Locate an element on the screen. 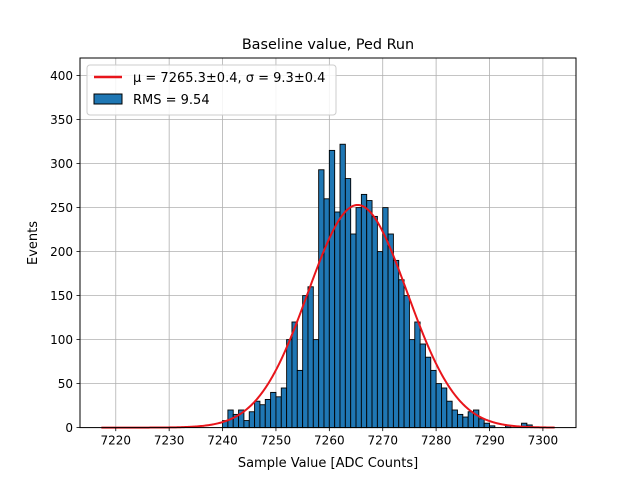  x-tick-label: 7300 is located at coordinates (543, 441).